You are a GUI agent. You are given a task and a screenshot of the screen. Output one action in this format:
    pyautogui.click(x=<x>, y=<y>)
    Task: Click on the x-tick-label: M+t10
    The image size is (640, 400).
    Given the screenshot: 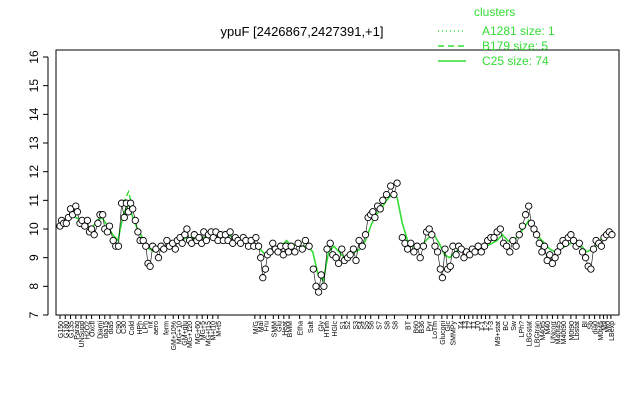 What is the action you would take?
    pyautogui.click(x=214, y=331)
    